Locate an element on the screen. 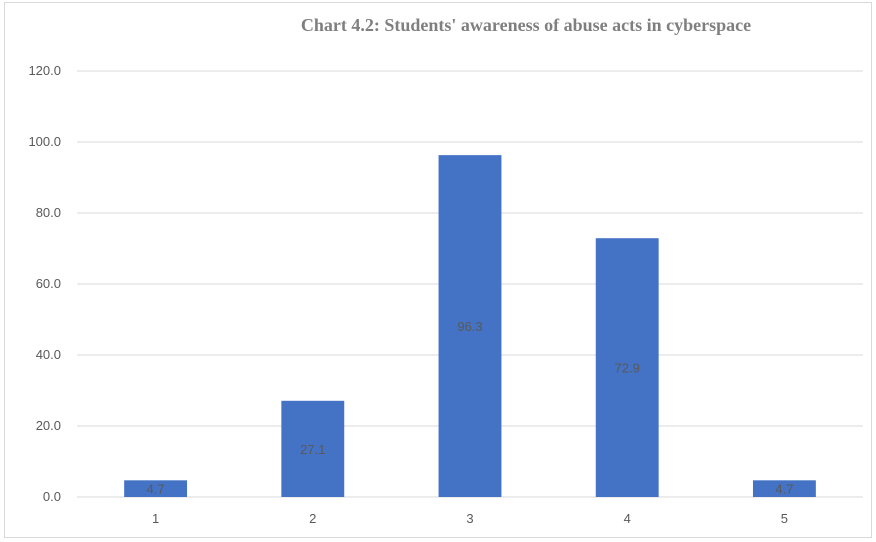 This screenshot has height=542, width=876. y-tick-label: 40.0 is located at coordinates (48, 354).